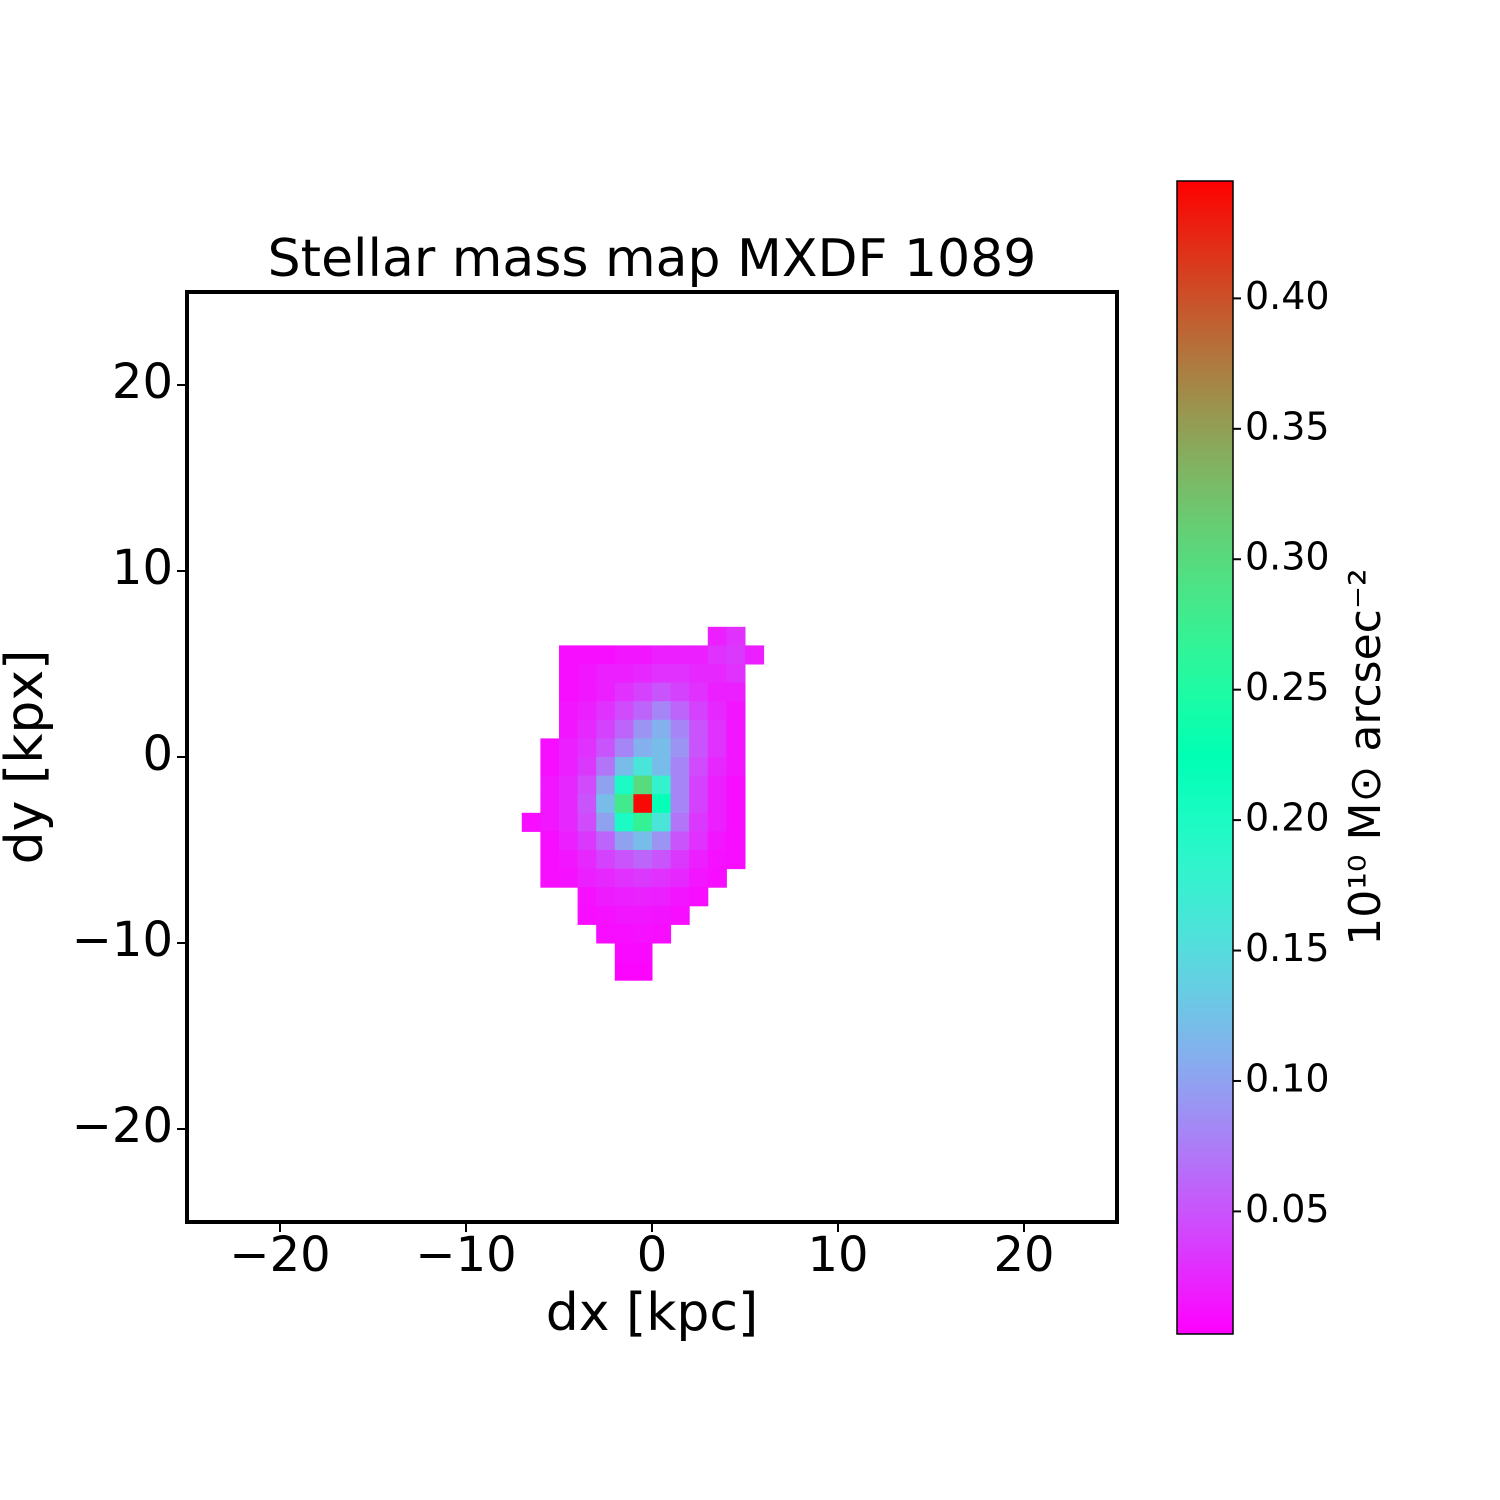 This screenshot has height=1500, width=1500. What do you see at coordinates (652, 1255) in the screenshot?
I see `x-tick-label: 0` at bounding box center [652, 1255].